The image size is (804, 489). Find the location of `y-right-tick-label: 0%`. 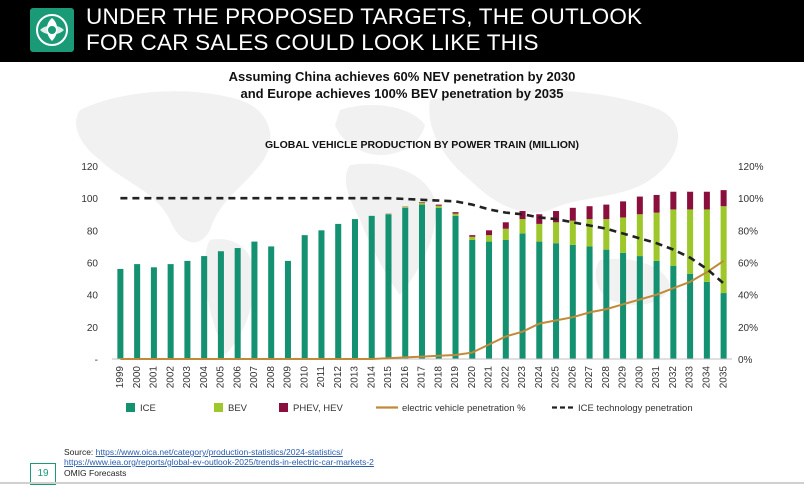

y-right-tick-label: 0% is located at coordinates (745, 360).